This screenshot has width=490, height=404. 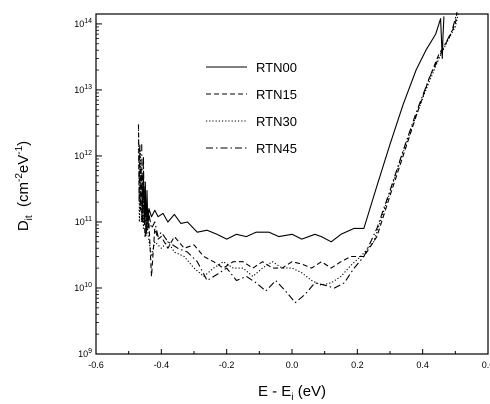 What do you see at coordinates (276, 148) in the screenshot?
I see `legend-label-rtn45: RTN45` at bounding box center [276, 148].